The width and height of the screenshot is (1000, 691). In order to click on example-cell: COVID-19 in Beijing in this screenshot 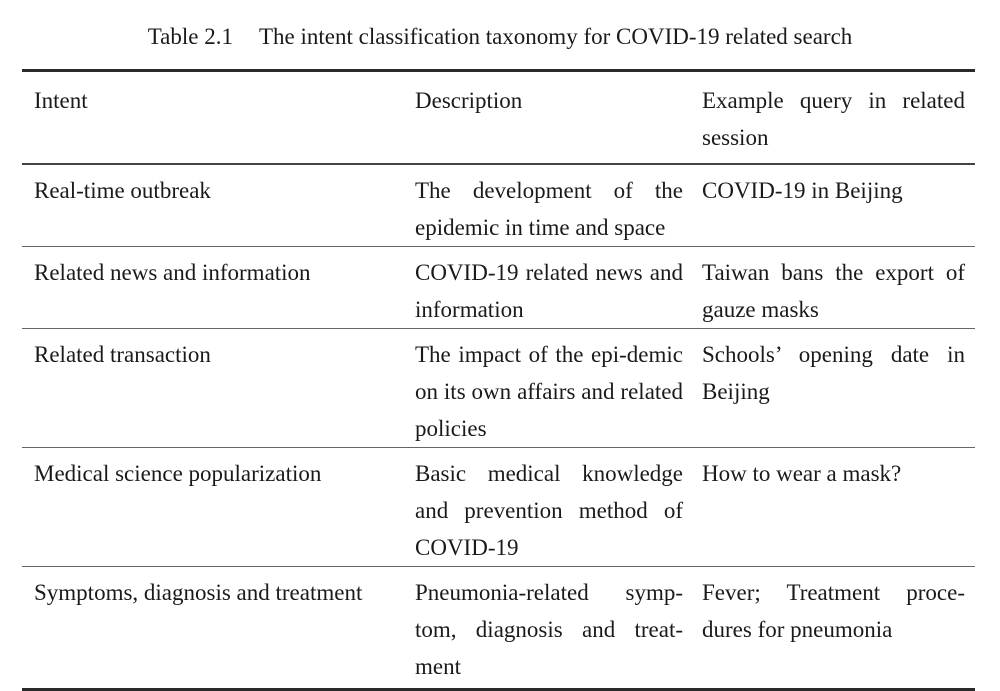, I will do `click(802, 190)`.